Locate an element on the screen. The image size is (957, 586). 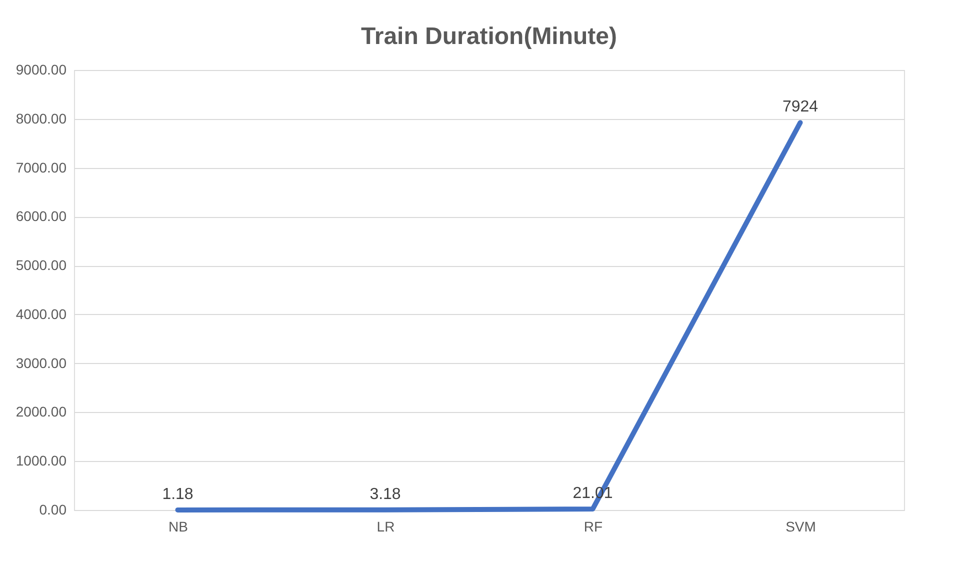
y-tick-label: 2000.00 is located at coordinates (41, 412).